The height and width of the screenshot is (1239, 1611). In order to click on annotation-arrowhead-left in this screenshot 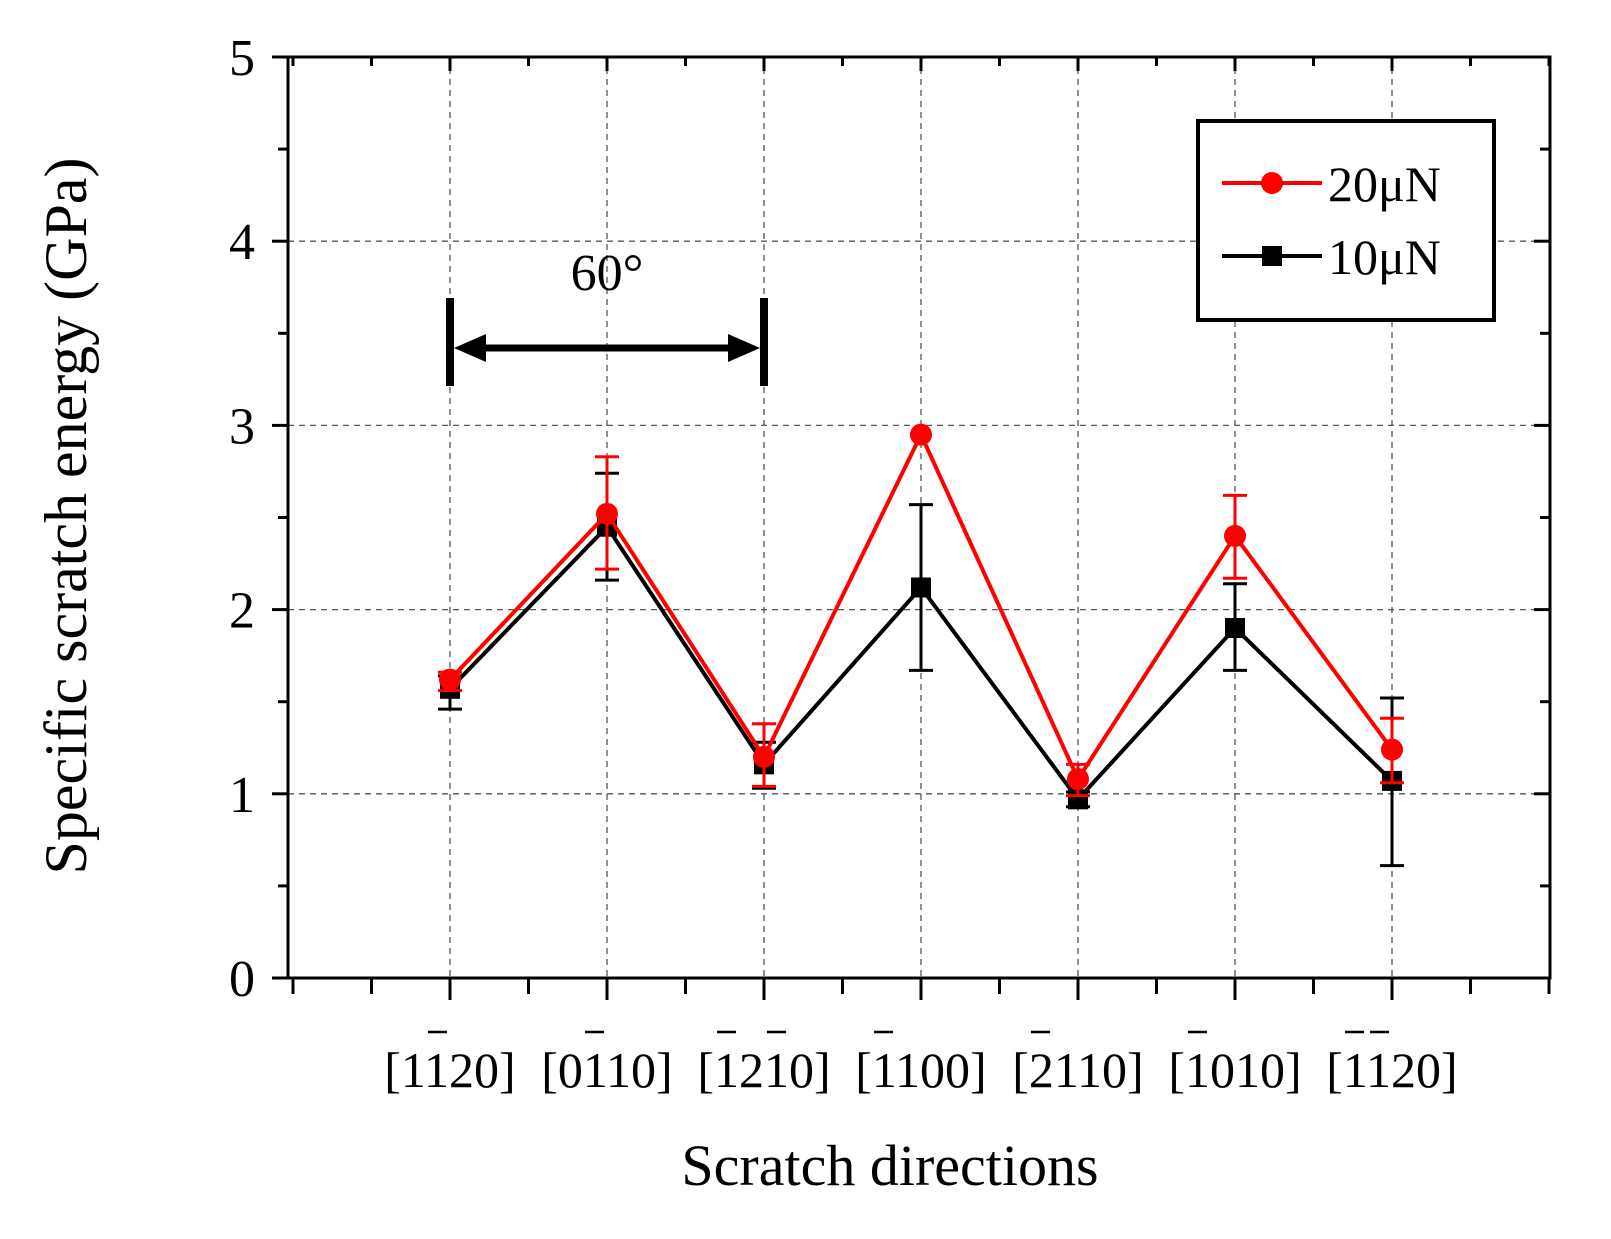, I will do `click(470, 348)`.